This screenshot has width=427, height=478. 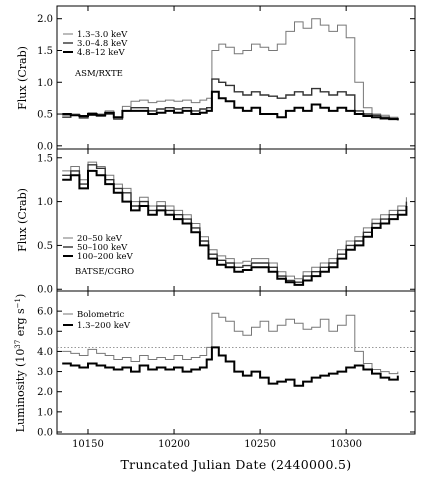 I want to click on legend-text-bottom-1: Bolometric, so click(x=100, y=315).